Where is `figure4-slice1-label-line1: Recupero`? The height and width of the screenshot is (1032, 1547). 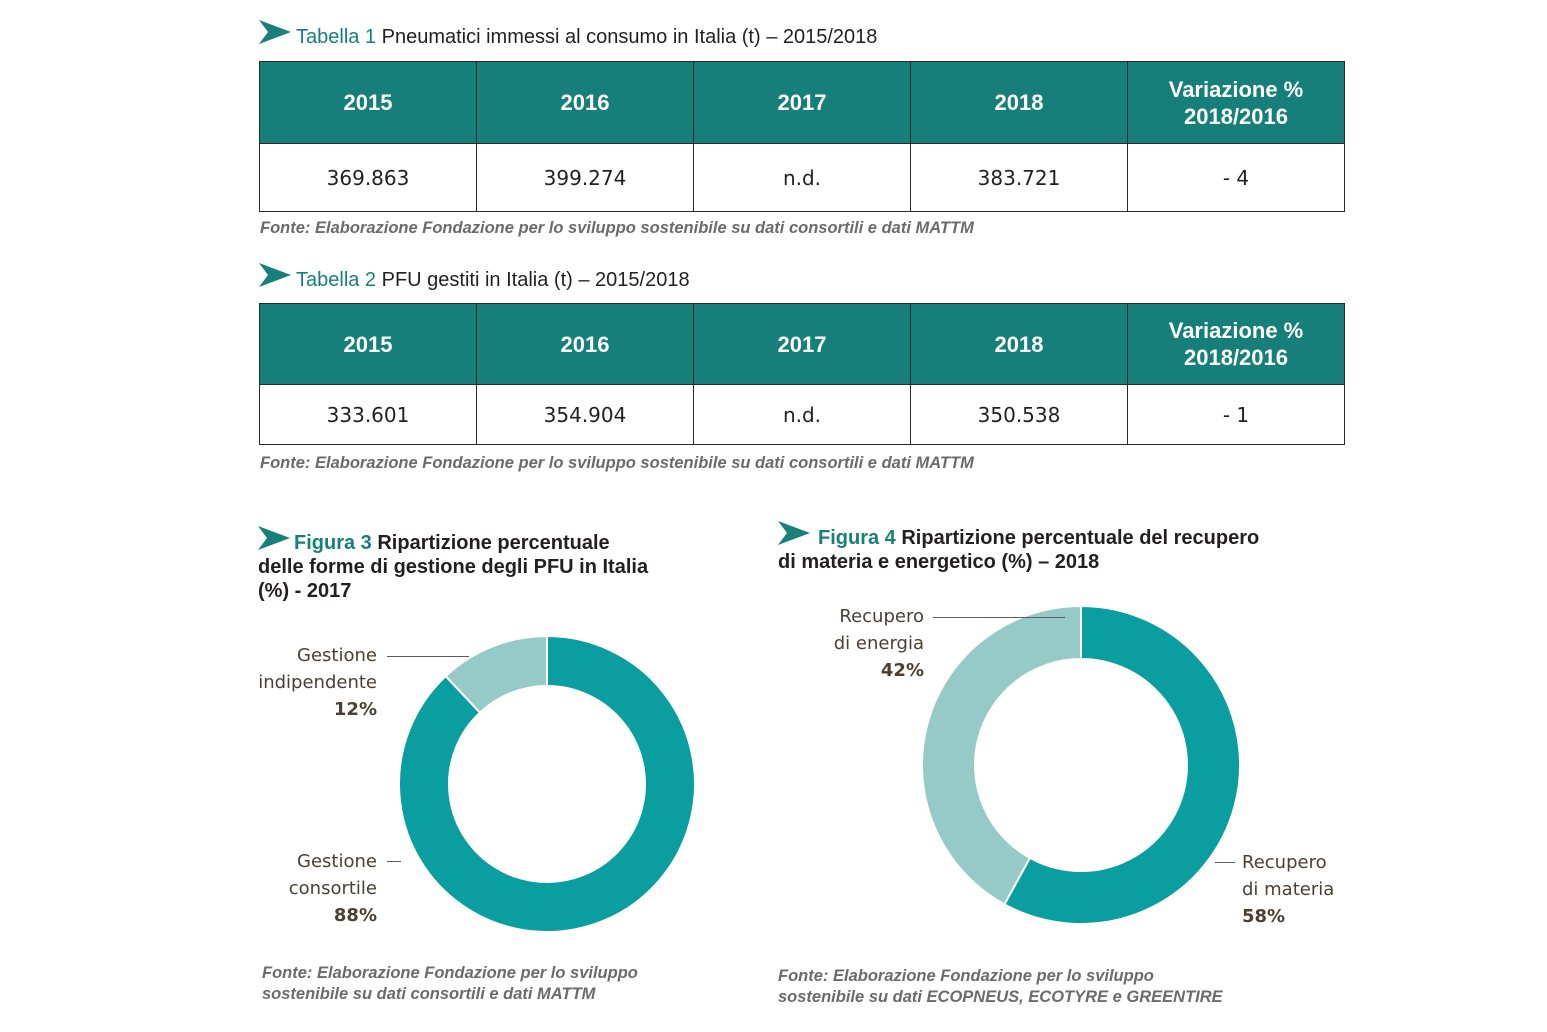
figure4-slice1-label-line1: Recupero is located at coordinates (881, 616).